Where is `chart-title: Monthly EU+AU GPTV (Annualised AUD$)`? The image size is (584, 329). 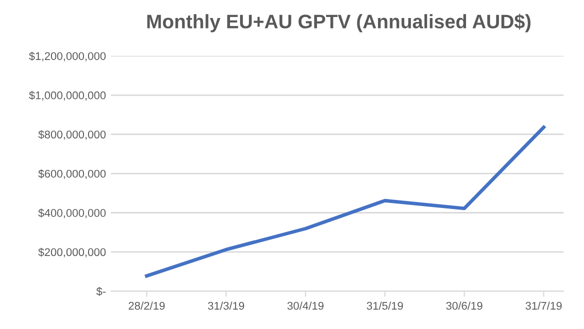
chart-title: Monthly EU+AU GPTV (Annualised AUD$) is located at coordinates (338, 23).